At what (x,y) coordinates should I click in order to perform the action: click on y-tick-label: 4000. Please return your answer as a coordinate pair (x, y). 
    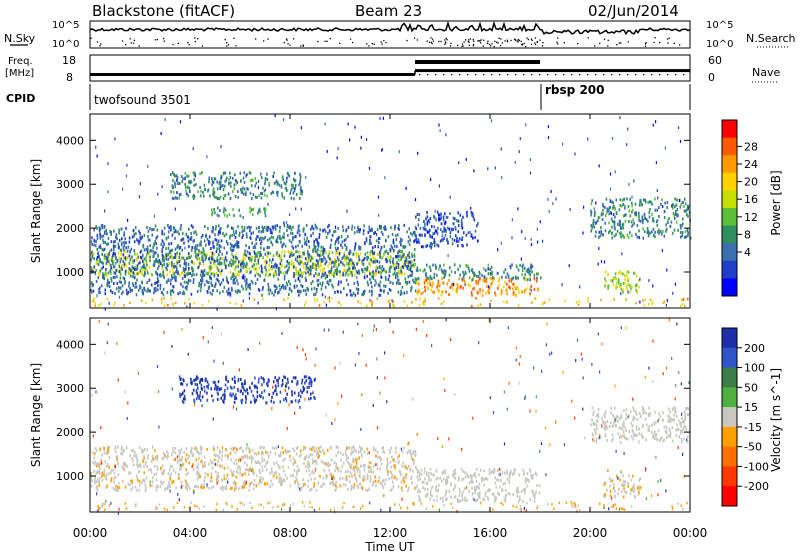
    Looking at the image, I should click on (70, 140).